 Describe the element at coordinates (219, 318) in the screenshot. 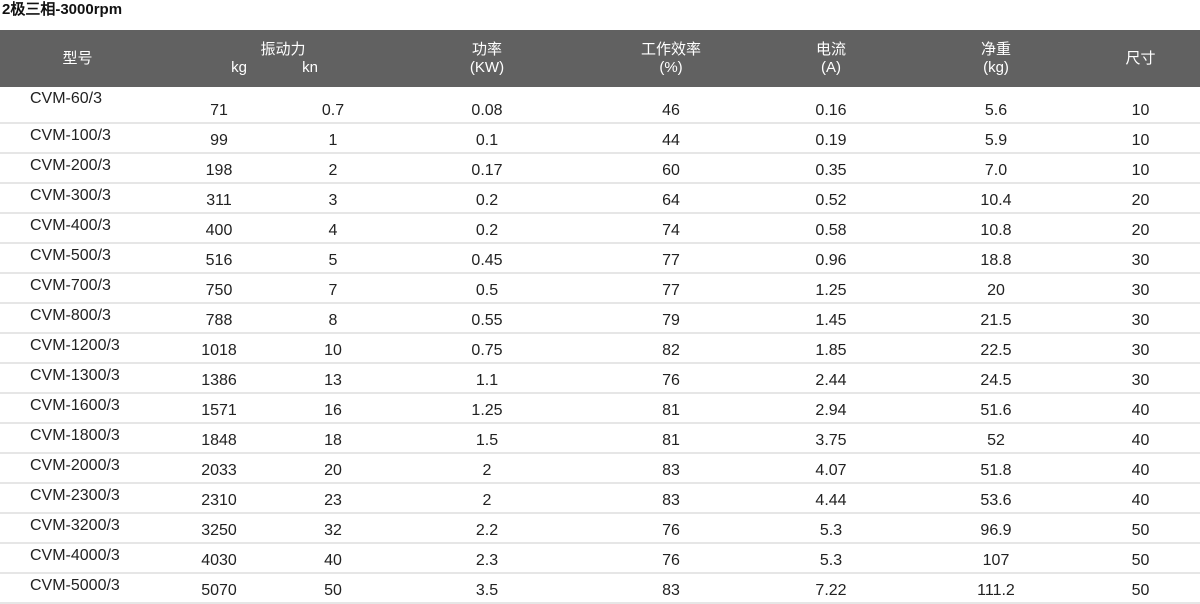

I see `cell-force-kg: 788` at that location.